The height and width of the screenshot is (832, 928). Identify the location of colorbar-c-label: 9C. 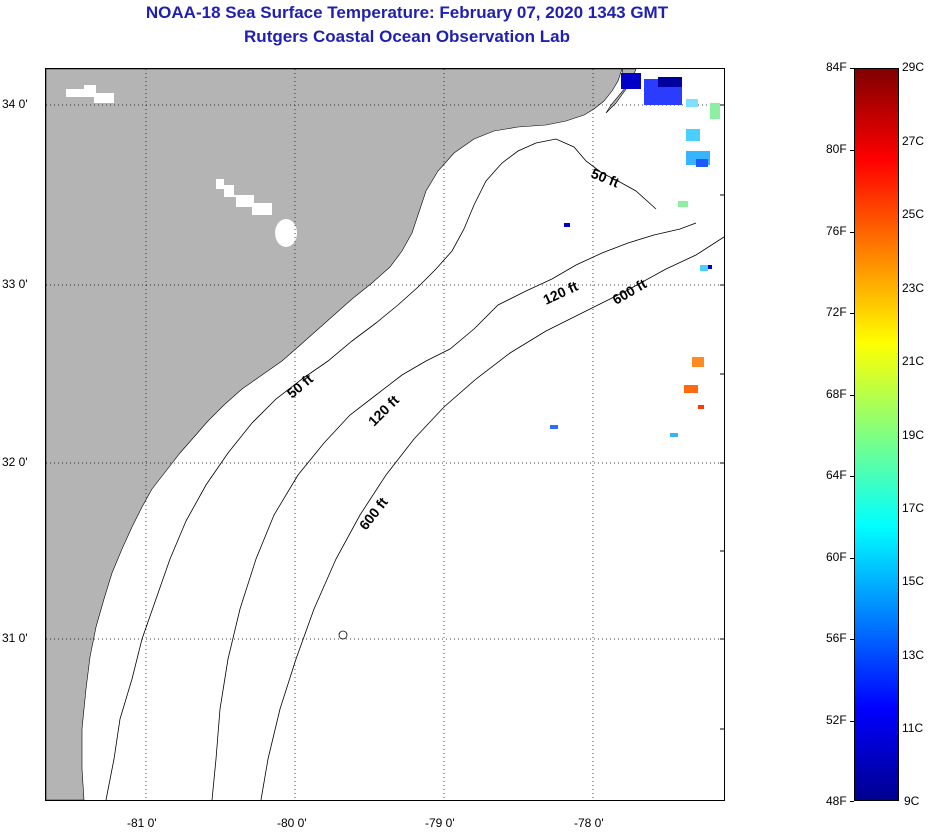
(912, 801).